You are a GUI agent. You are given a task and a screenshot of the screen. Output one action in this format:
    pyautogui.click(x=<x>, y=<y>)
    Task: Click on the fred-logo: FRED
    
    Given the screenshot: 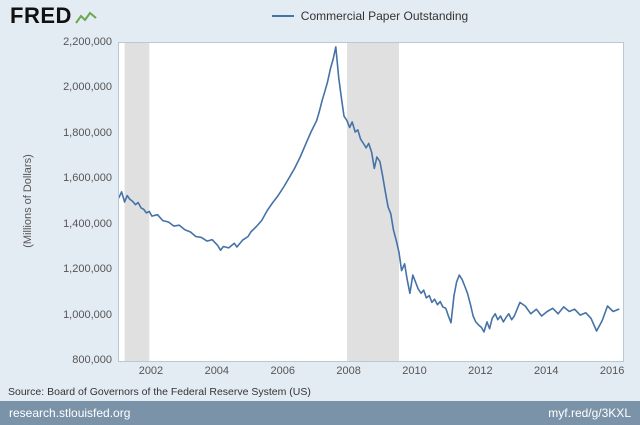 What is the action you would take?
    pyautogui.click(x=53, y=16)
    